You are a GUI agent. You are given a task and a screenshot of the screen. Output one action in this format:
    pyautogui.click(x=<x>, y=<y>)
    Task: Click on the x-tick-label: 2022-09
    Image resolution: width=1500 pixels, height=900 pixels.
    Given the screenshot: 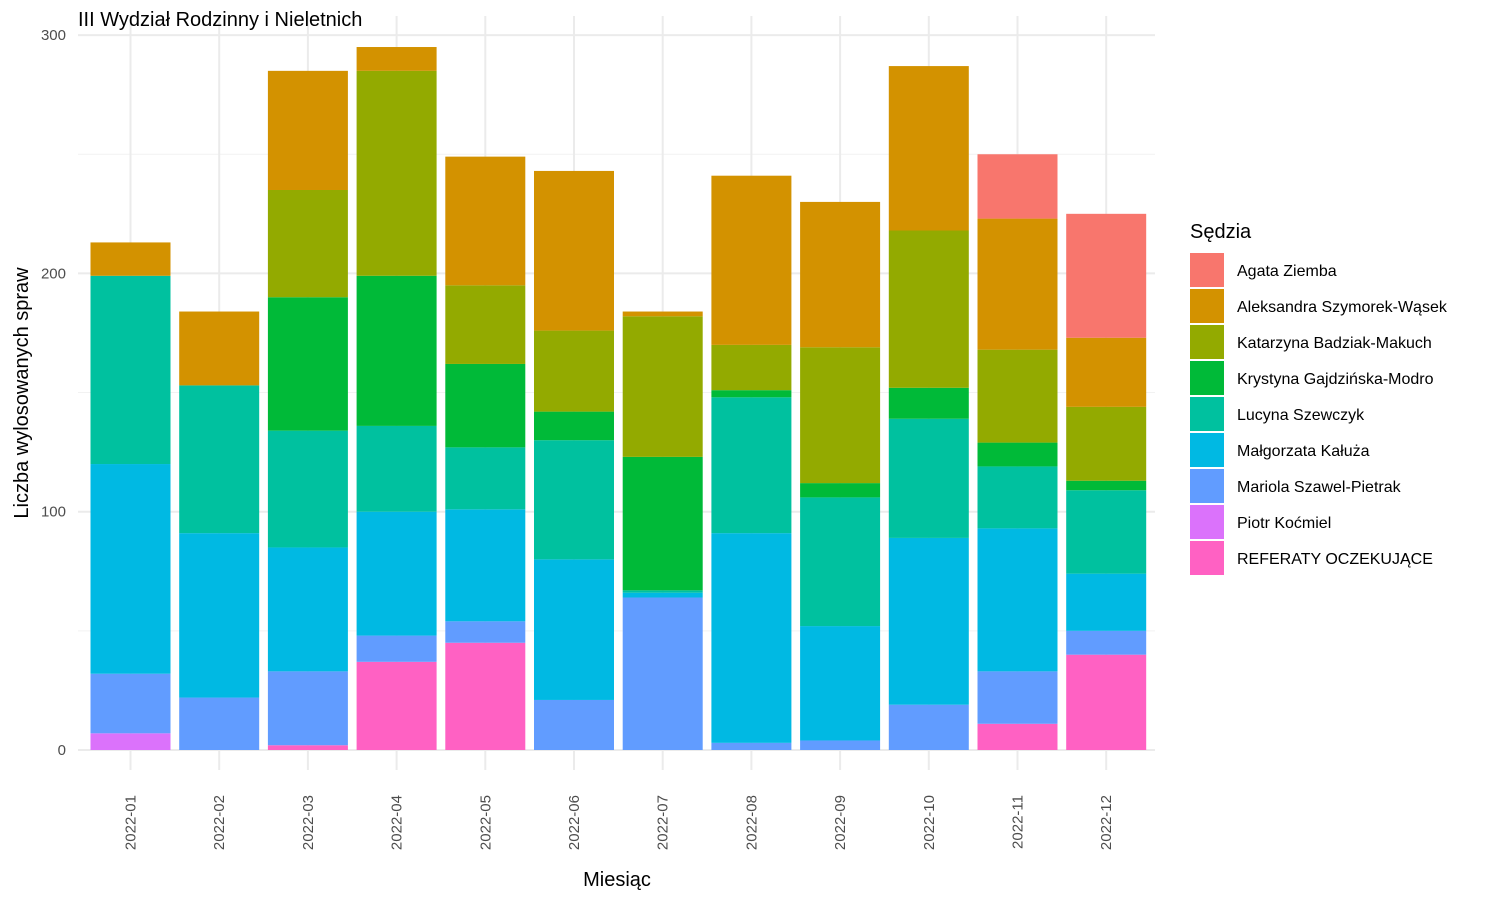 What is the action you would take?
    pyautogui.click(x=840, y=822)
    